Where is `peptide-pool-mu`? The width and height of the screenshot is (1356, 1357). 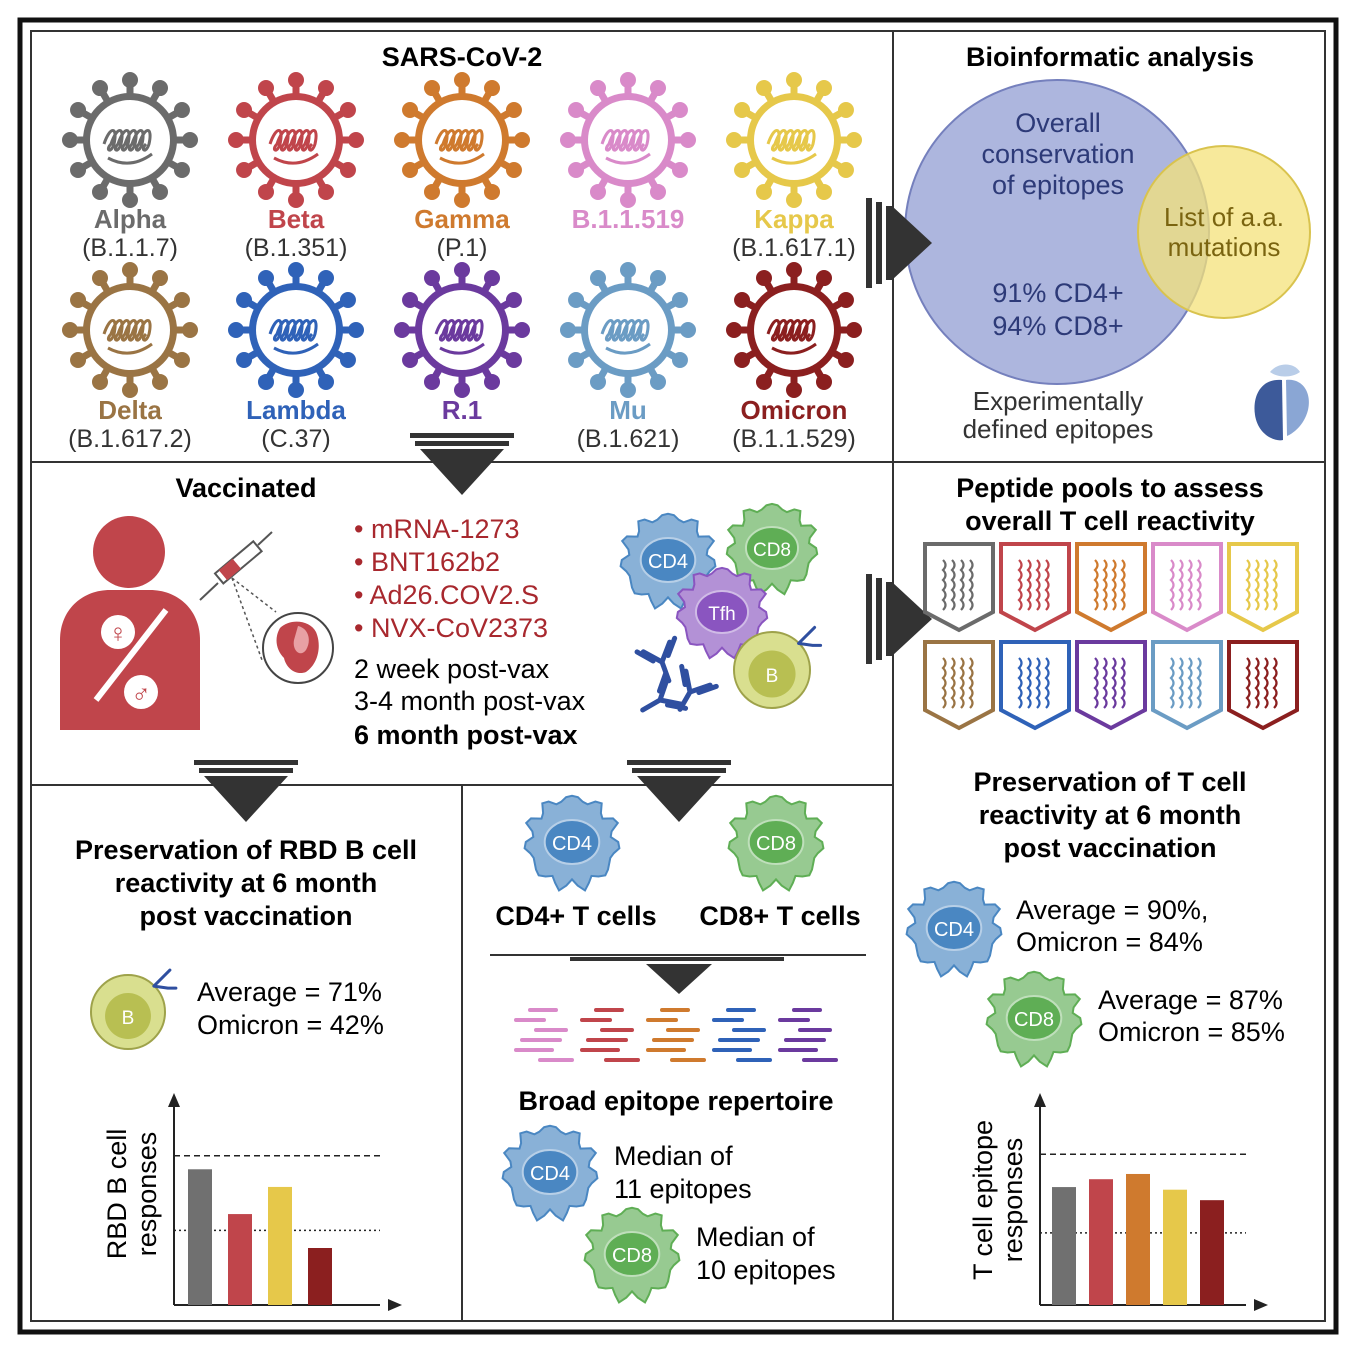 peptide-pool-mu is located at coordinates (1187, 685).